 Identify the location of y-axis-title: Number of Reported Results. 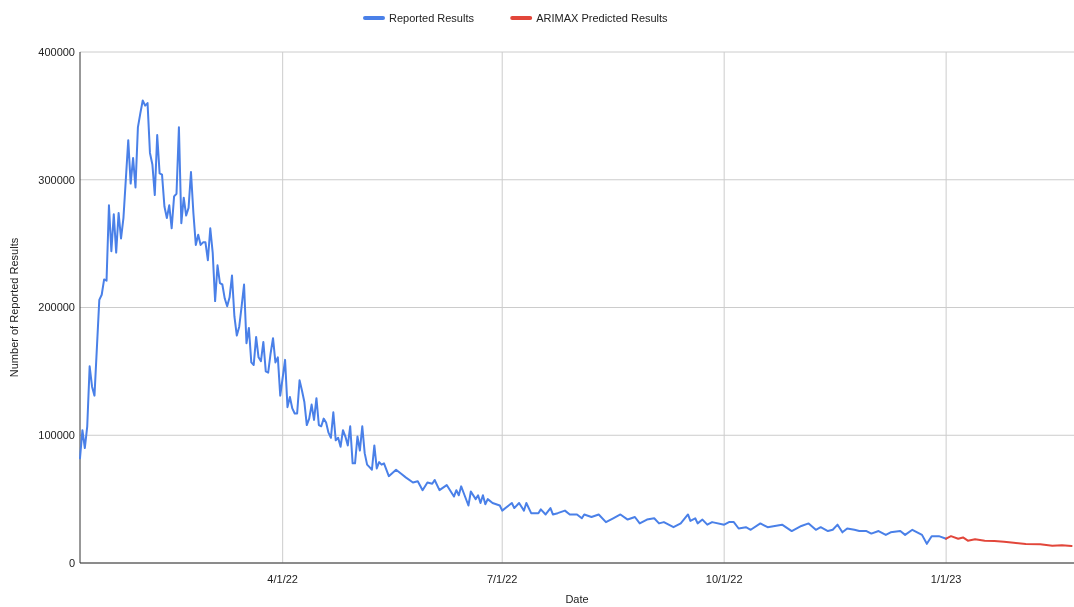
(14, 307).